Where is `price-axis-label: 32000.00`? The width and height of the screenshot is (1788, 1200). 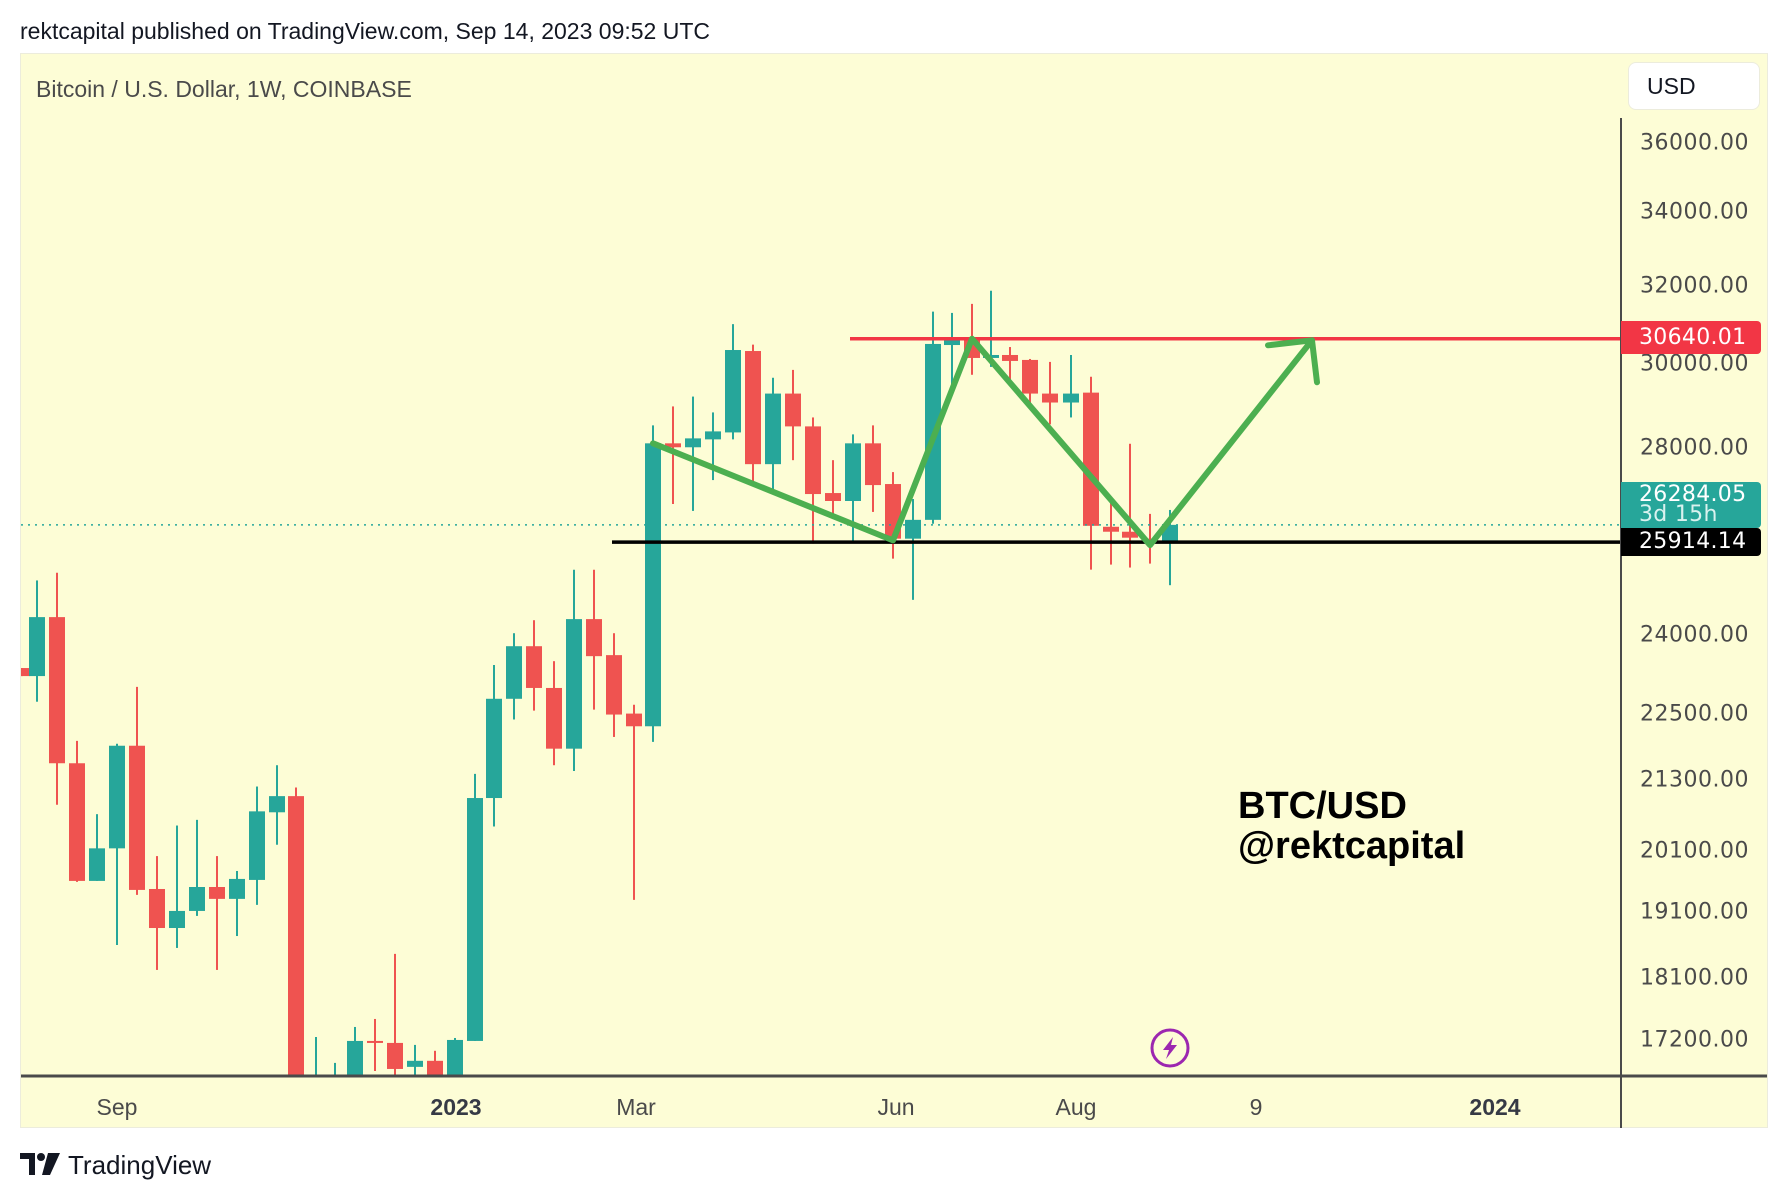
price-axis-label: 32000.00 is located at coordinates (1694, 286).